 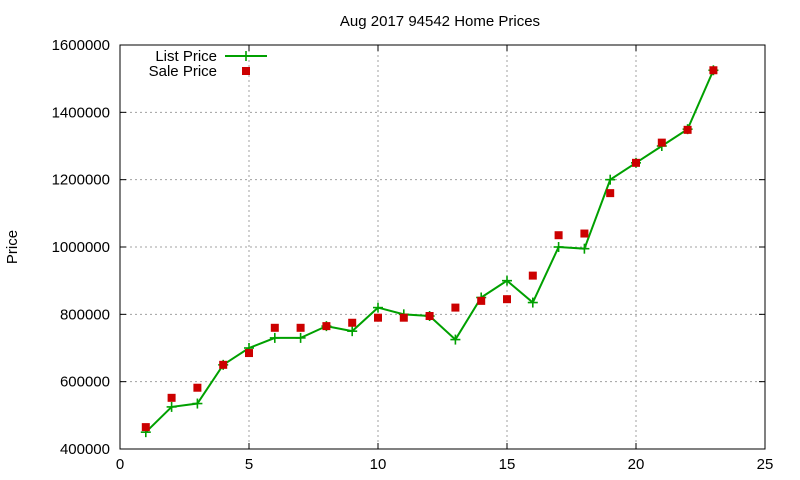 What do you see at coordinates (85, 449) in the screenshot?
I see `y-tick-label: 400000` at bounding box center [85, 449].